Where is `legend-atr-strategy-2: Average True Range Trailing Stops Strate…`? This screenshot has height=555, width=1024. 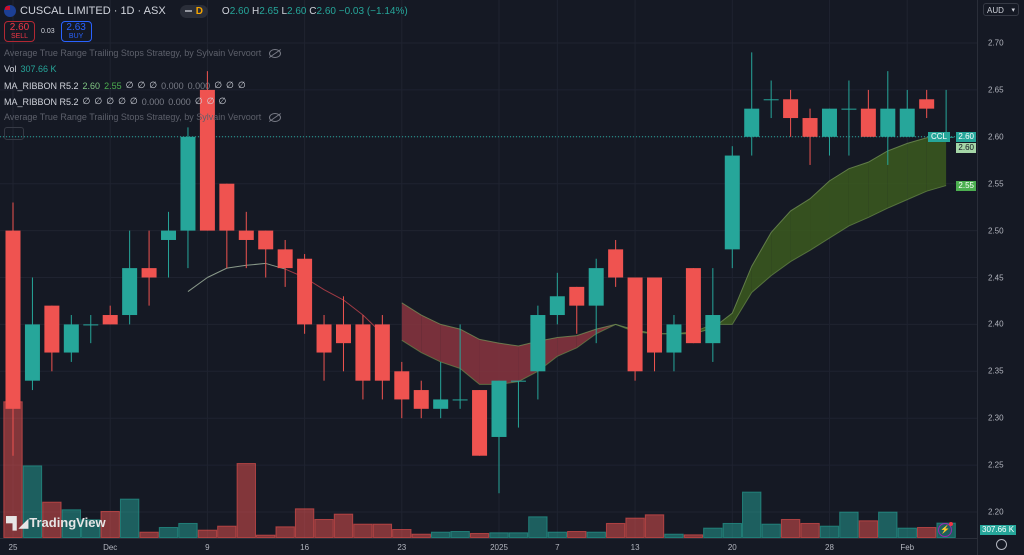 legend-atr-strategy-2: Average True Range Trailing Stops Strate… is located at coordinates (143, 117).